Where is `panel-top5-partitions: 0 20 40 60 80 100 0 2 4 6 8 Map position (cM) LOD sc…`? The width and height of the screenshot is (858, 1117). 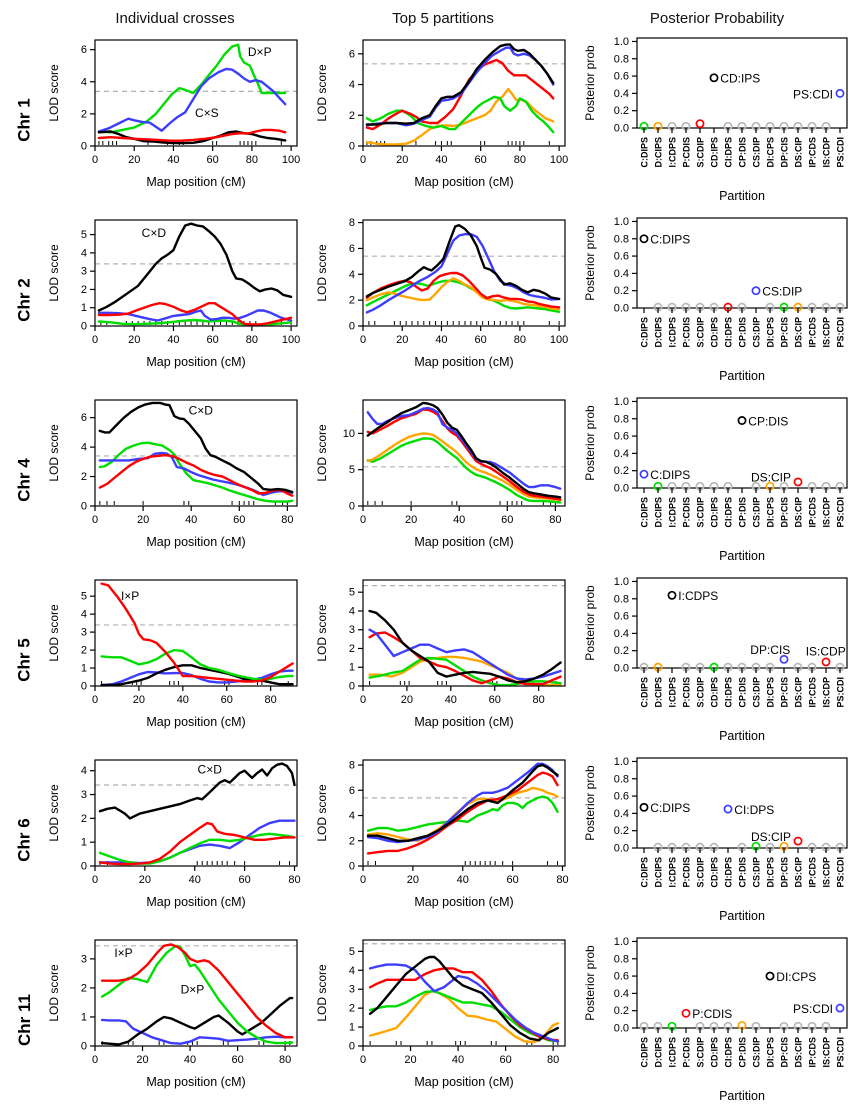 panel-top5-partitions: 0 20 40 60 80 100 0 2 4 6 8 Map position (cM) LOD sc… is located at coordinates (443, 300).